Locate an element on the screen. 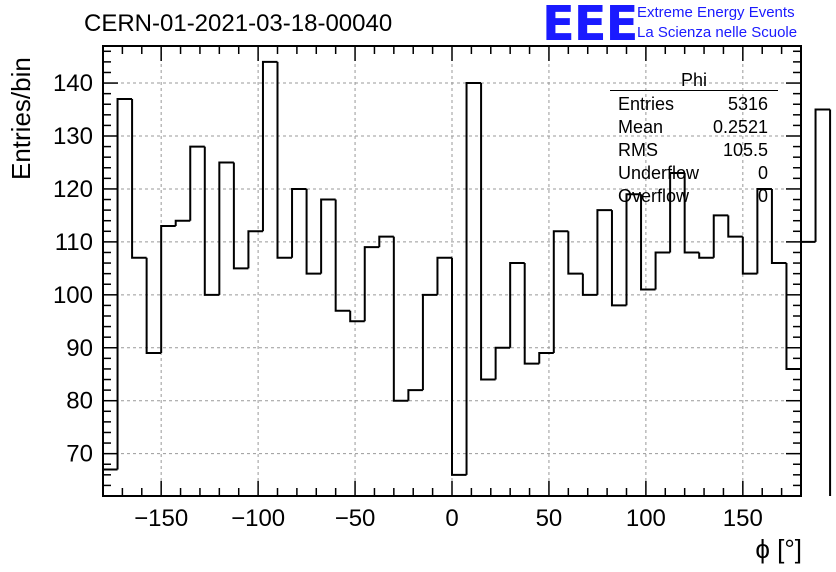  x-tick-label: 50 is located at coordinates (549, 518).